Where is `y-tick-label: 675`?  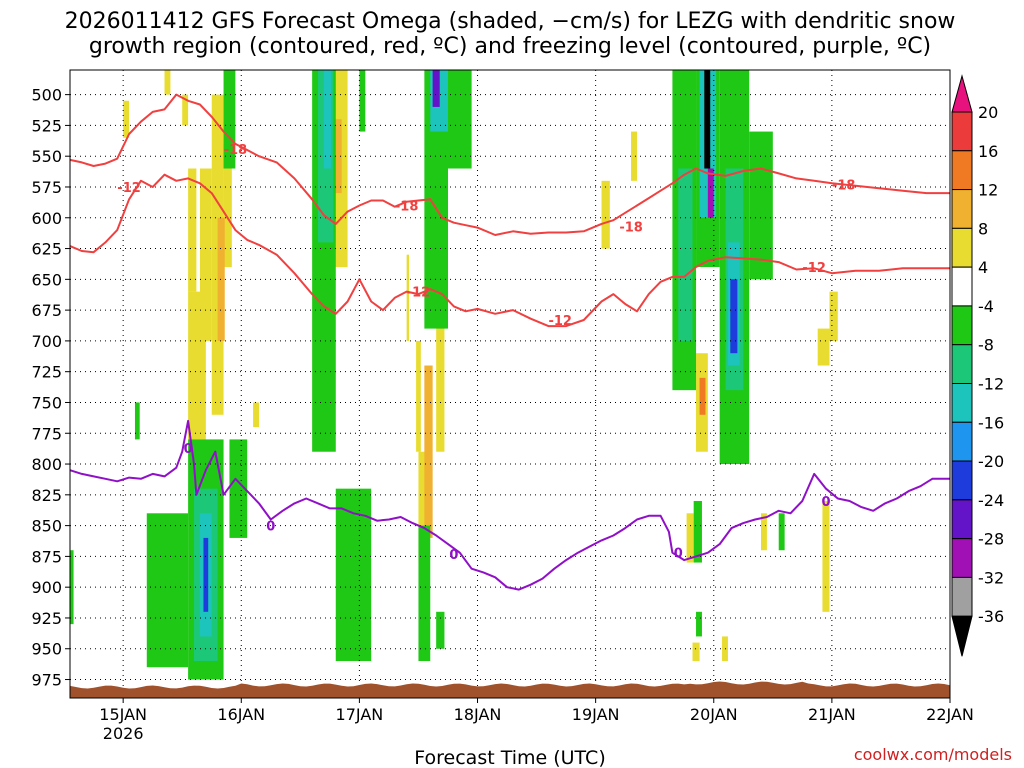 y-tick-label: 675 is located at coordinates (46, 310).